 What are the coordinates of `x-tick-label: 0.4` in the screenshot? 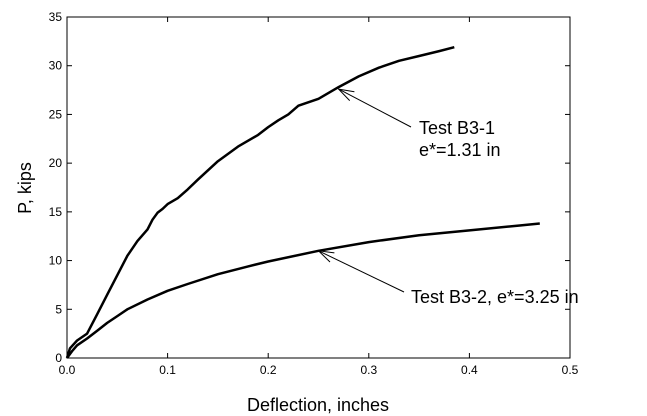 It's located at (469, 370).